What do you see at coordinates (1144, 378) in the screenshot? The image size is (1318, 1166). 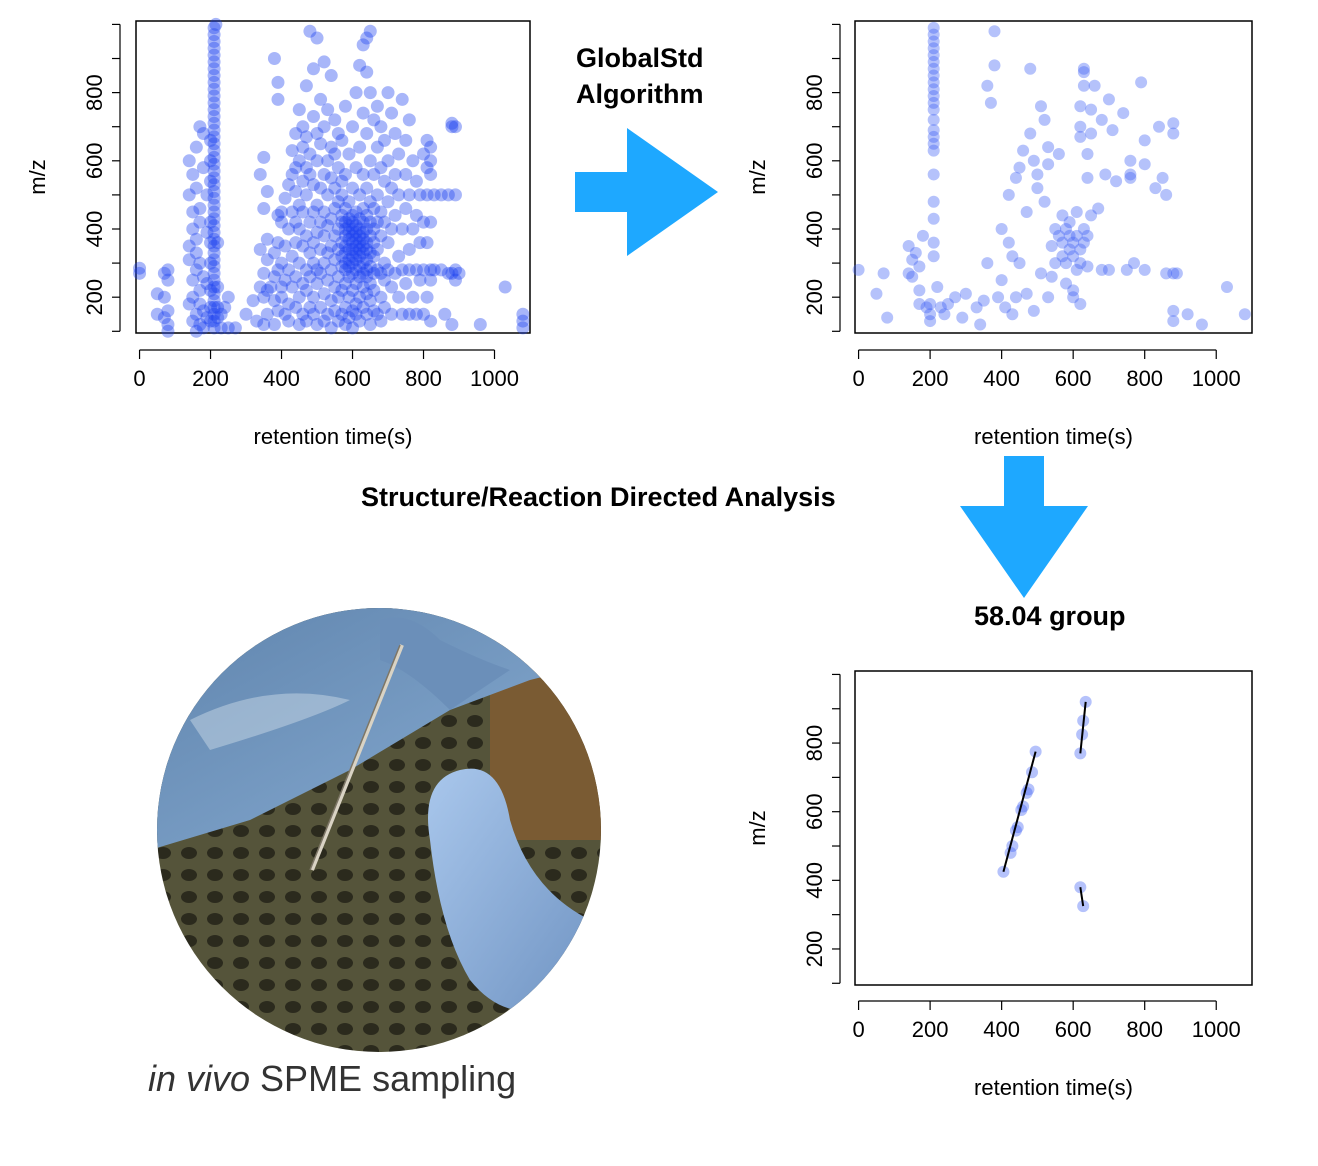 I see `x-tick-label: 800` at bounding box center [1144, 378].